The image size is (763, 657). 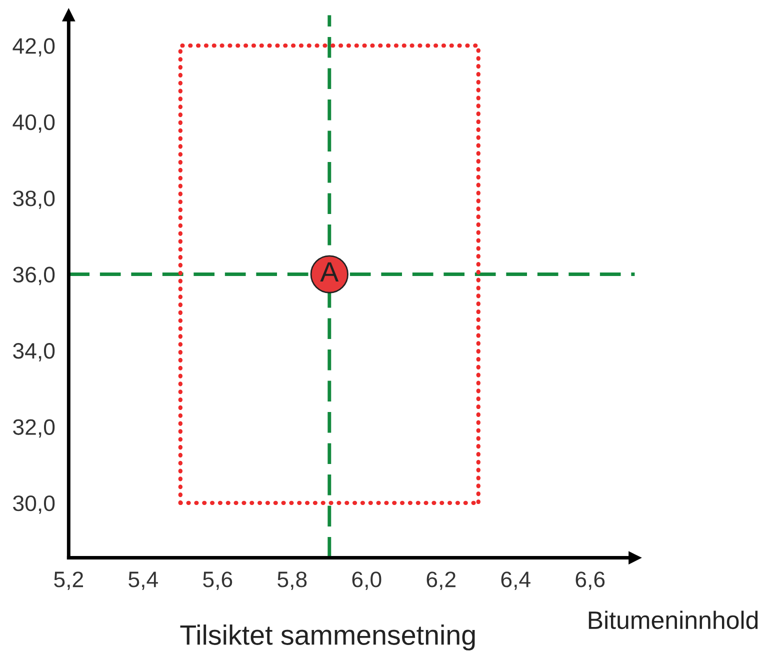 What do you see at coordinates (68, 581) in the screenshot?
I see `x-tick-label: 5,2` at bounding box center [68, 581].